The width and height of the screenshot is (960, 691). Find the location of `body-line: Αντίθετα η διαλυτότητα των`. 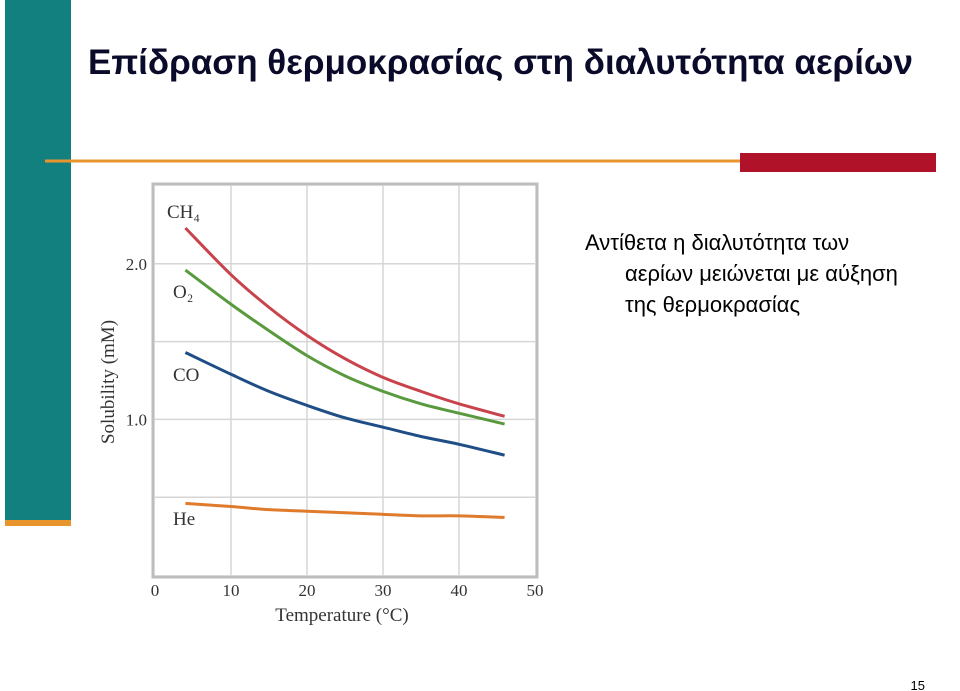

body-line: Αντίθετα η διαλυτότητα των is located at coordinates (717, 242).